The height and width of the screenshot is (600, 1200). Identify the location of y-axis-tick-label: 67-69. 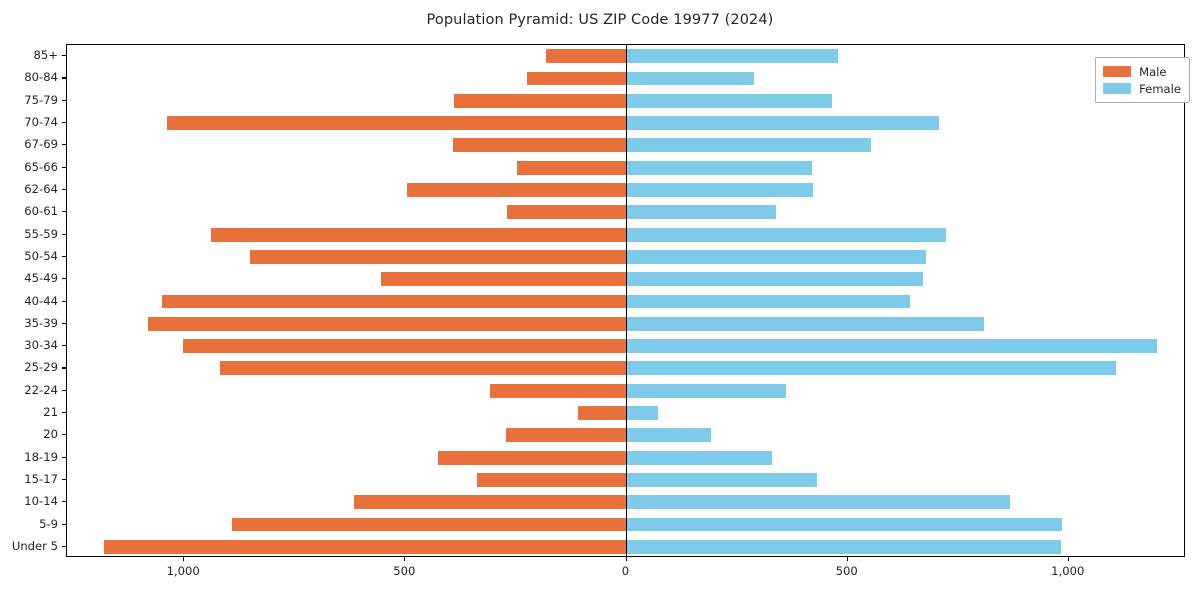
(41, 144).